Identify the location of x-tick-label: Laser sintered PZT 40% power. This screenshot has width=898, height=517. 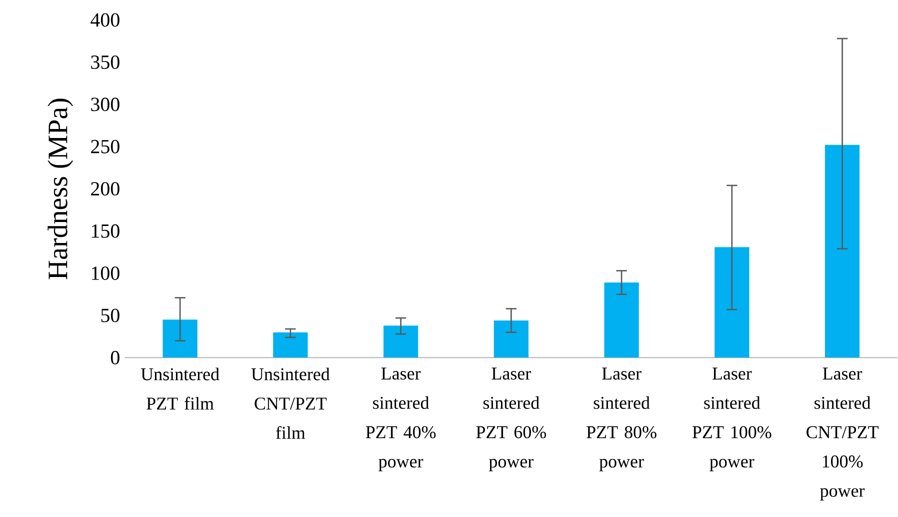
(401, 420).